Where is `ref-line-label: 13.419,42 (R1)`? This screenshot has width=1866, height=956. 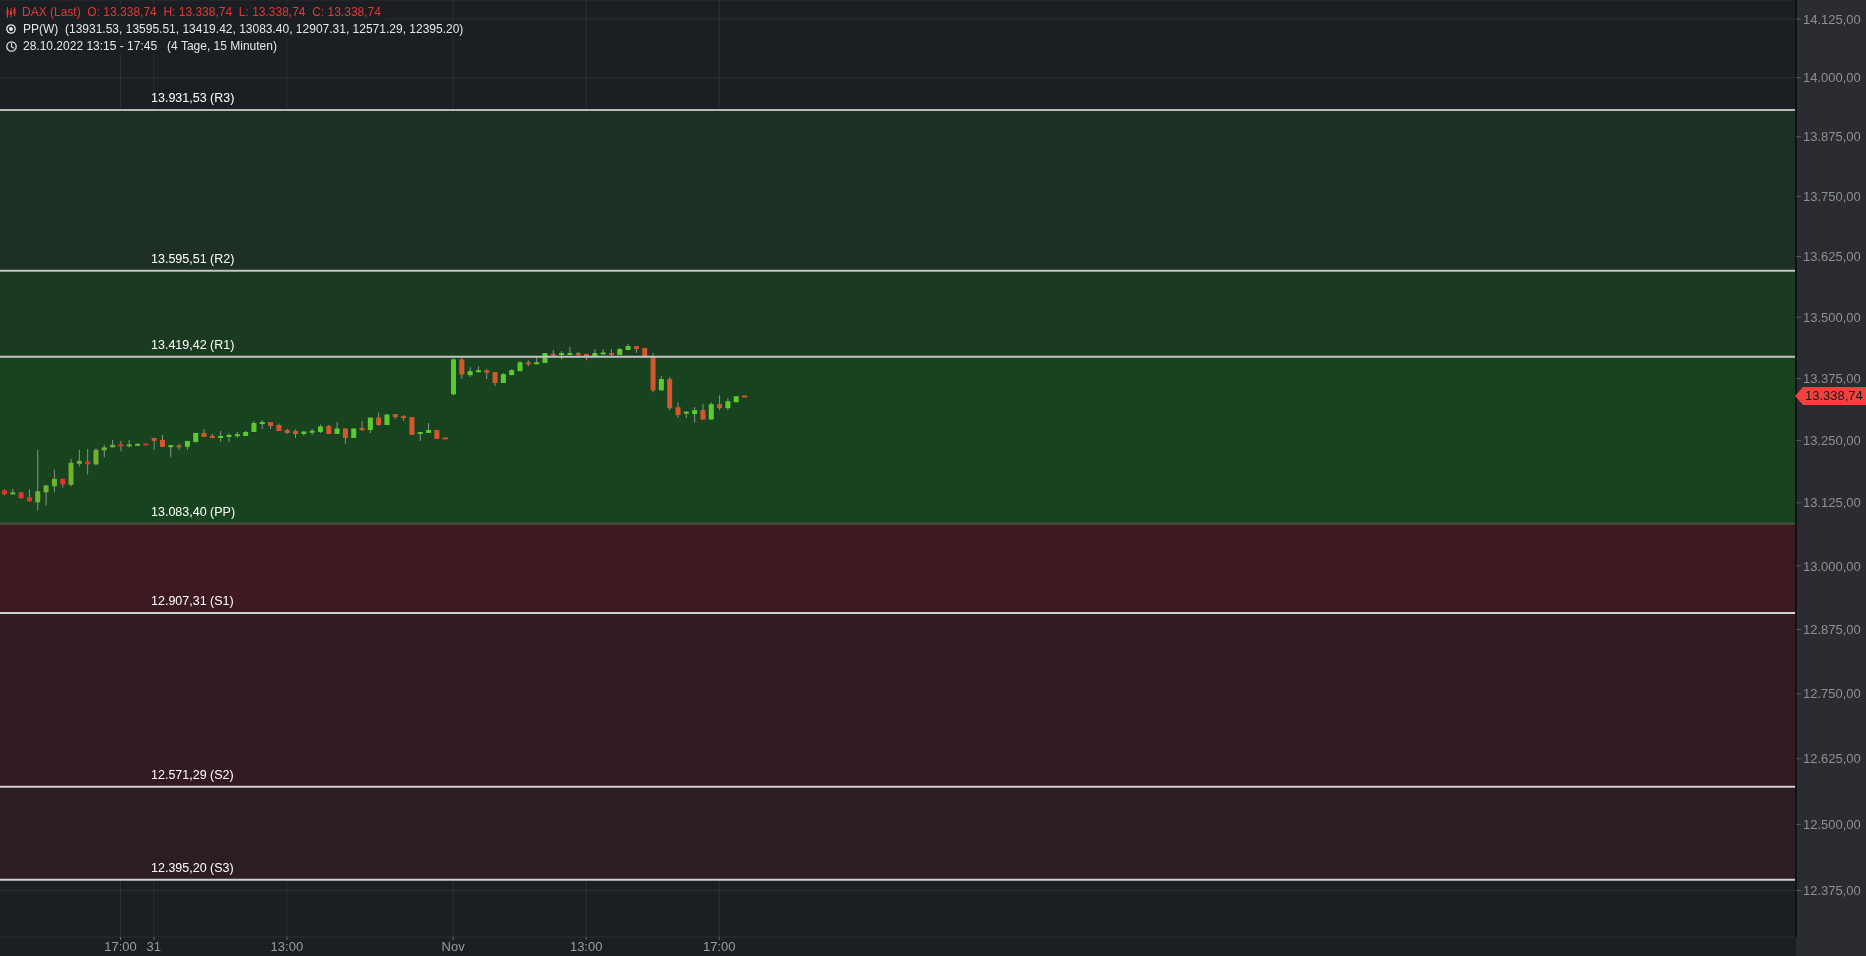 ref-line-label: 13.419,42 (R1) is located at coordinates (193, 344).